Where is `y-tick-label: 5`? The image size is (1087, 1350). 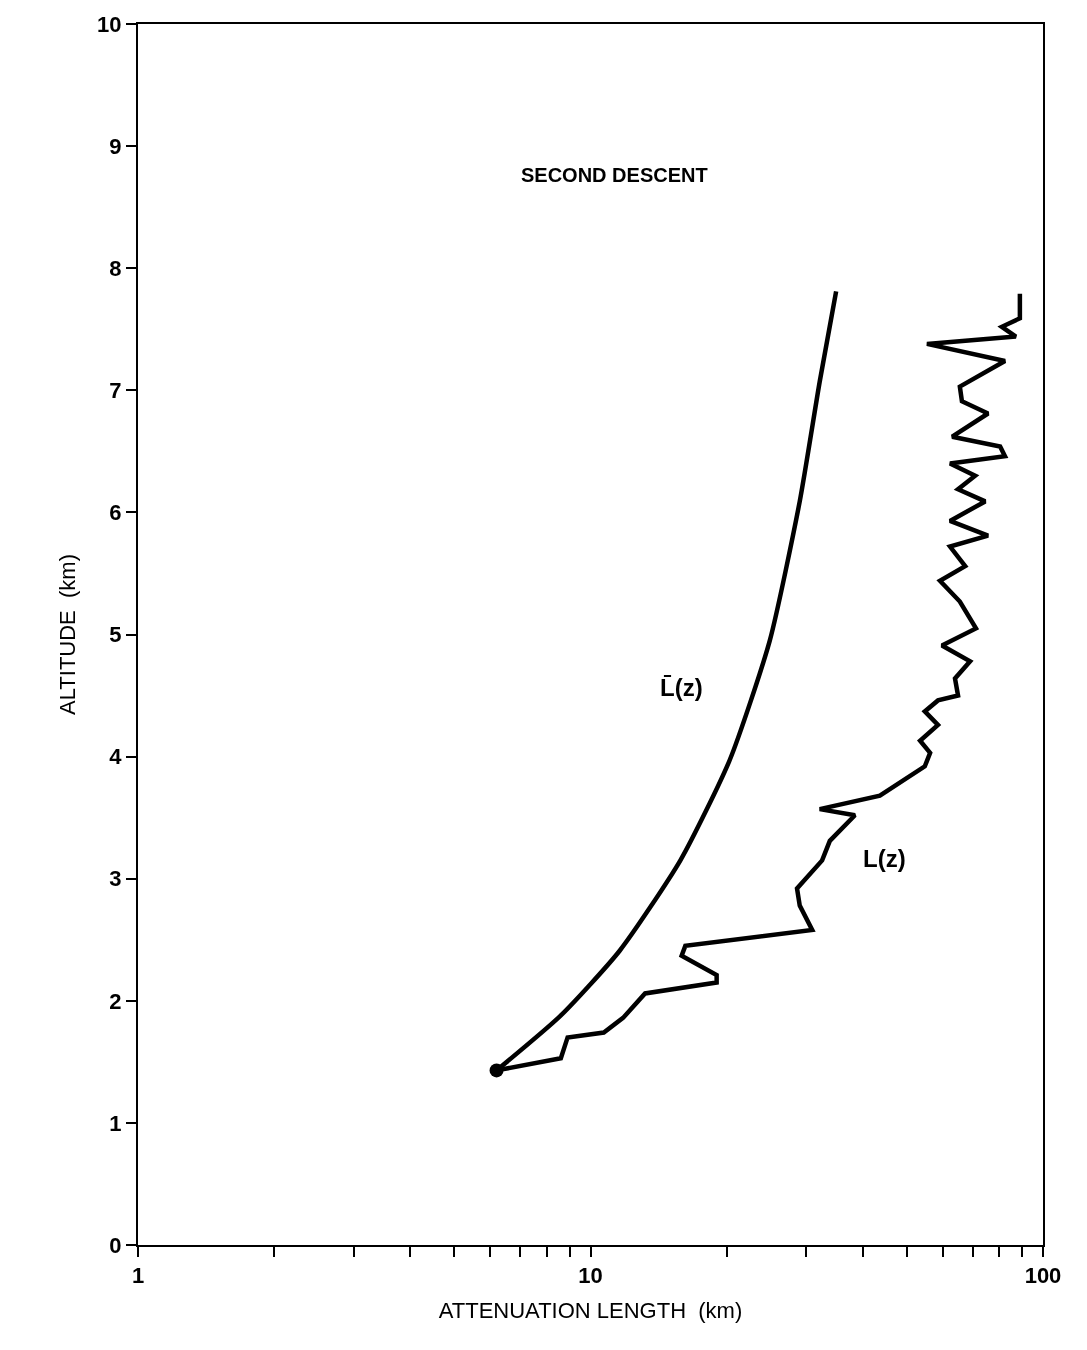 y-tick-label: 5 is located at coordinates (115, 635).